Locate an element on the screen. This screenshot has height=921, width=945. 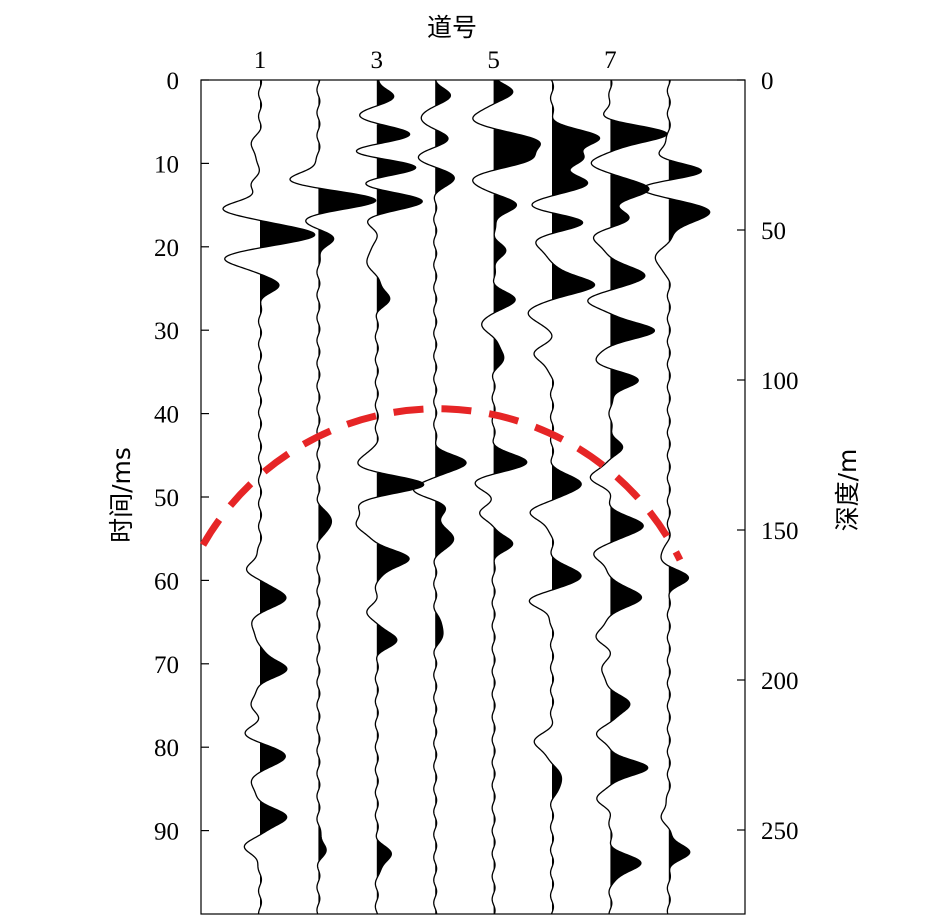
trace-5-fill is located at coordinates (517, 497).